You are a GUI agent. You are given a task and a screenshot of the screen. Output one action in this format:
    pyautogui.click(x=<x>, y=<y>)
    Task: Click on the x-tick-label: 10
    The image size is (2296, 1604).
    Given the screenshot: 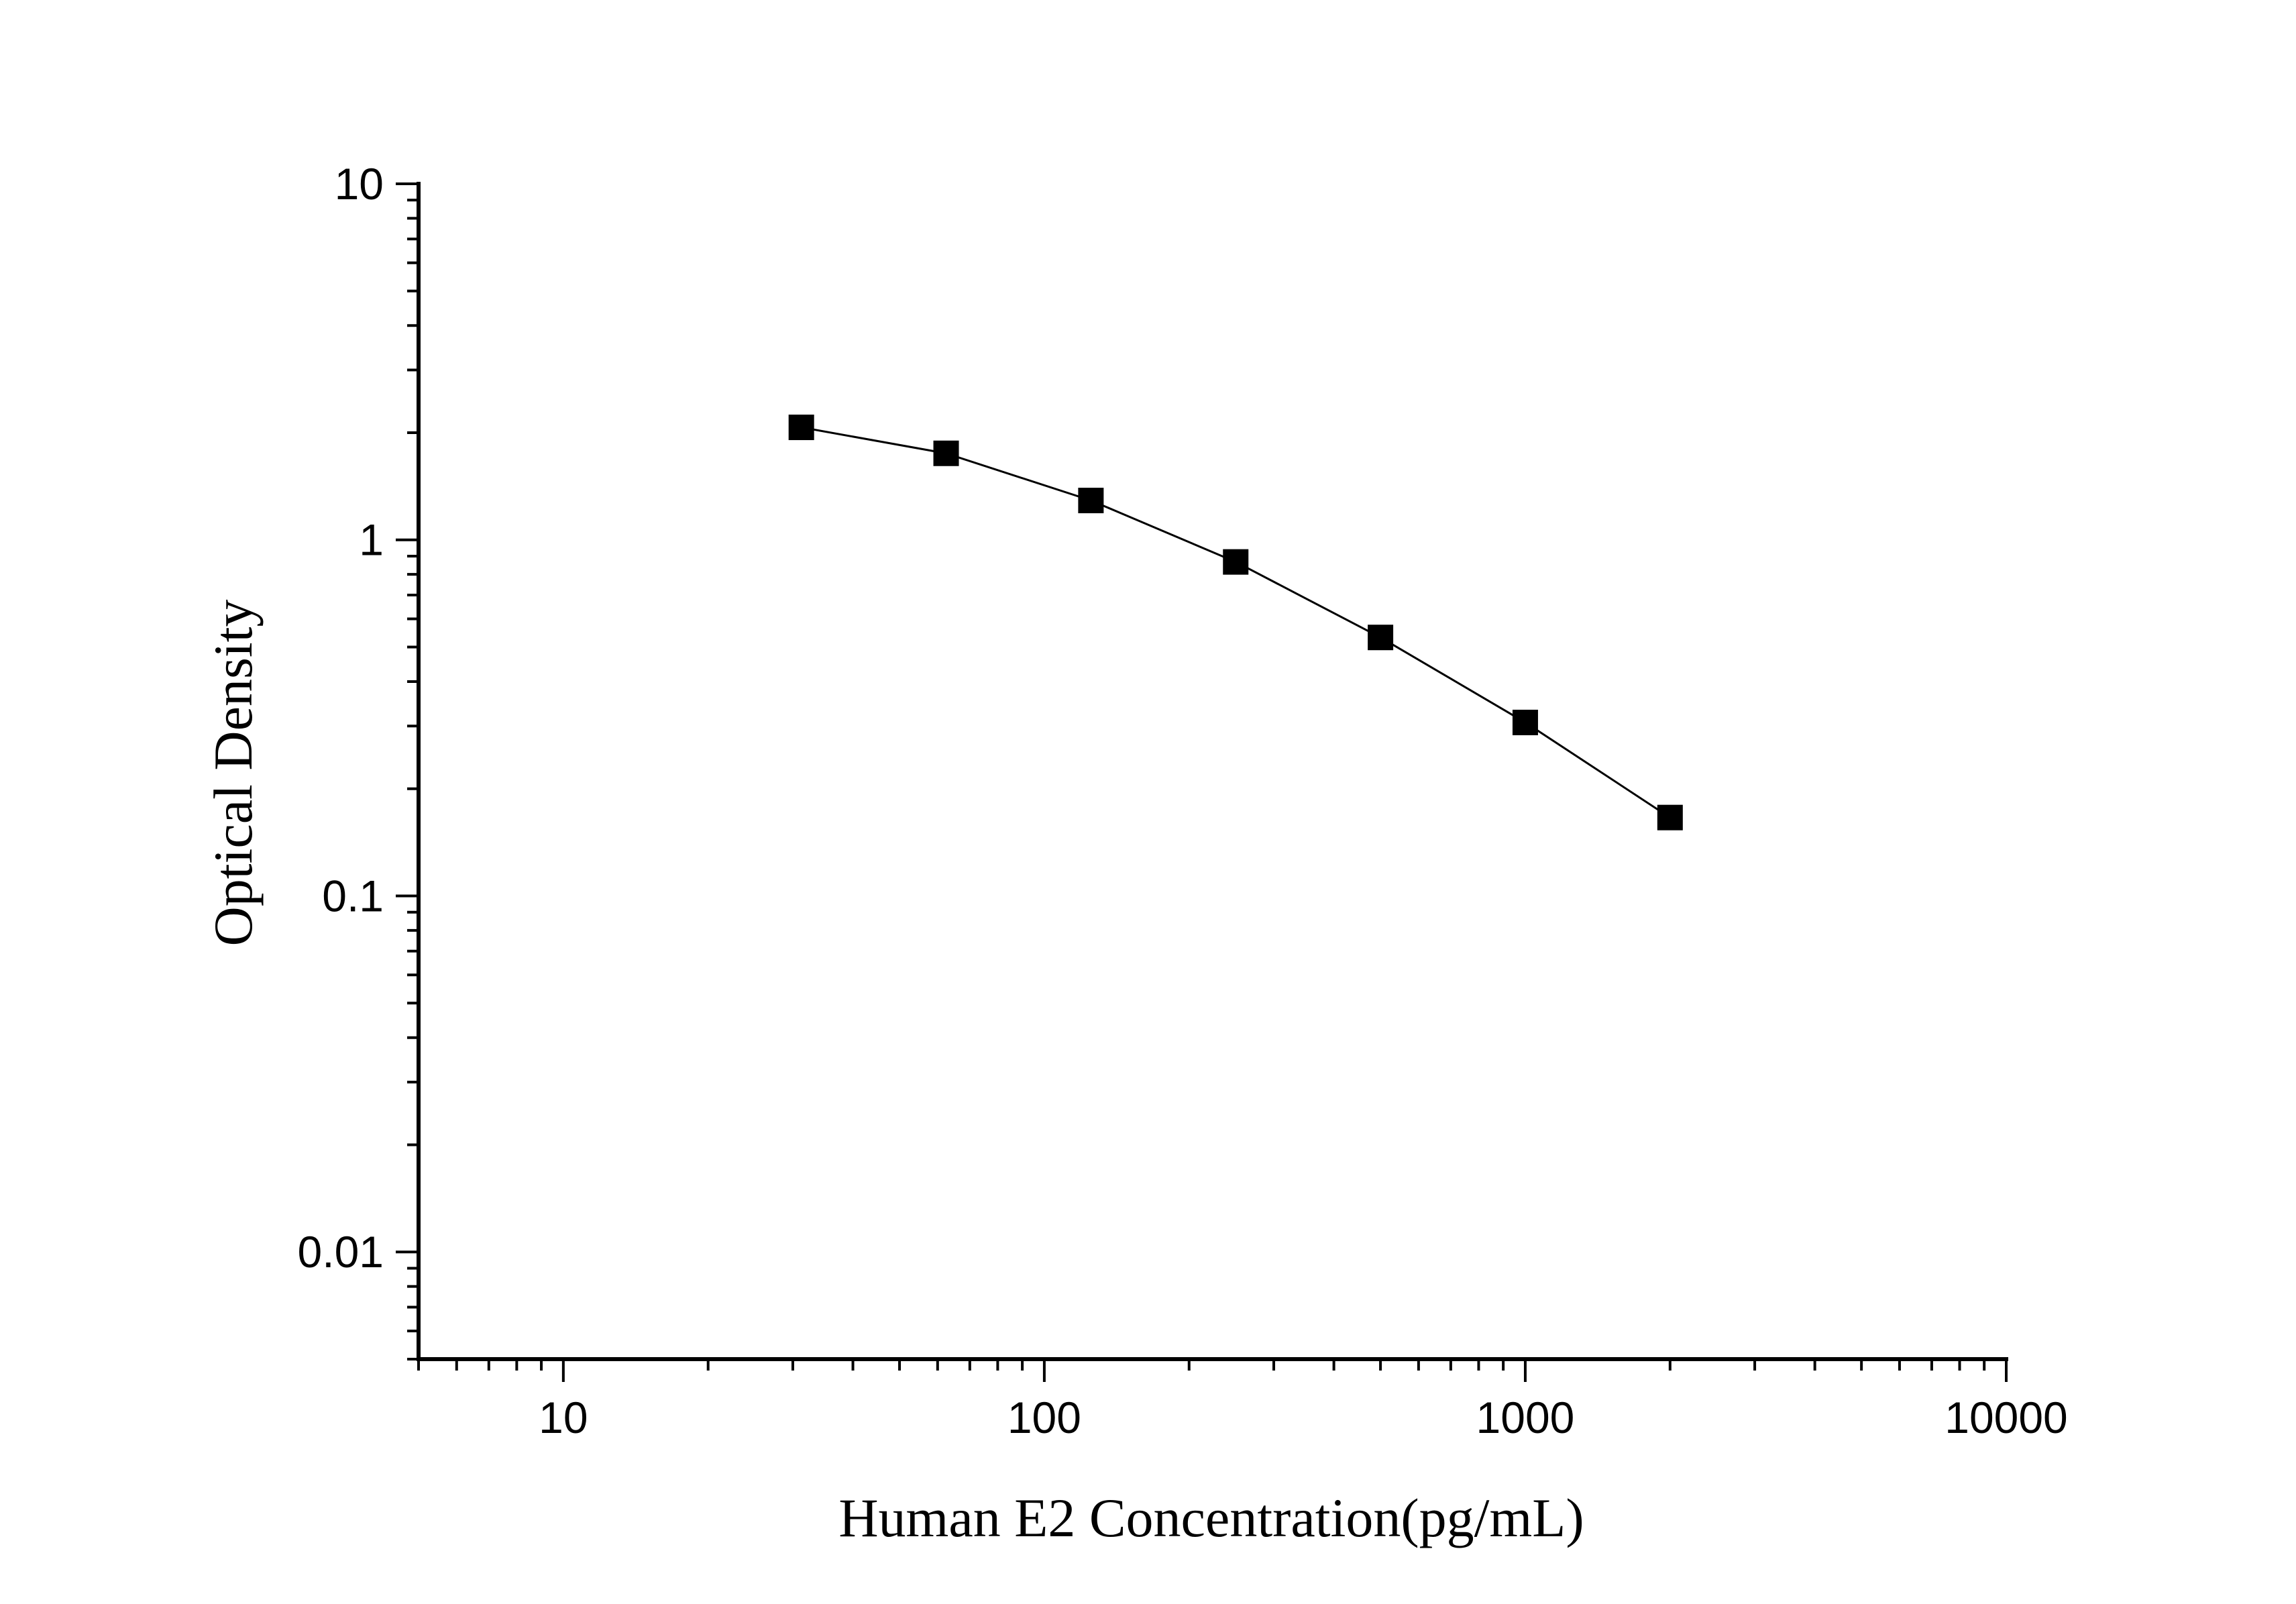 What is the action you would take?
    pyautogui.click(x=563, y=1418)
    